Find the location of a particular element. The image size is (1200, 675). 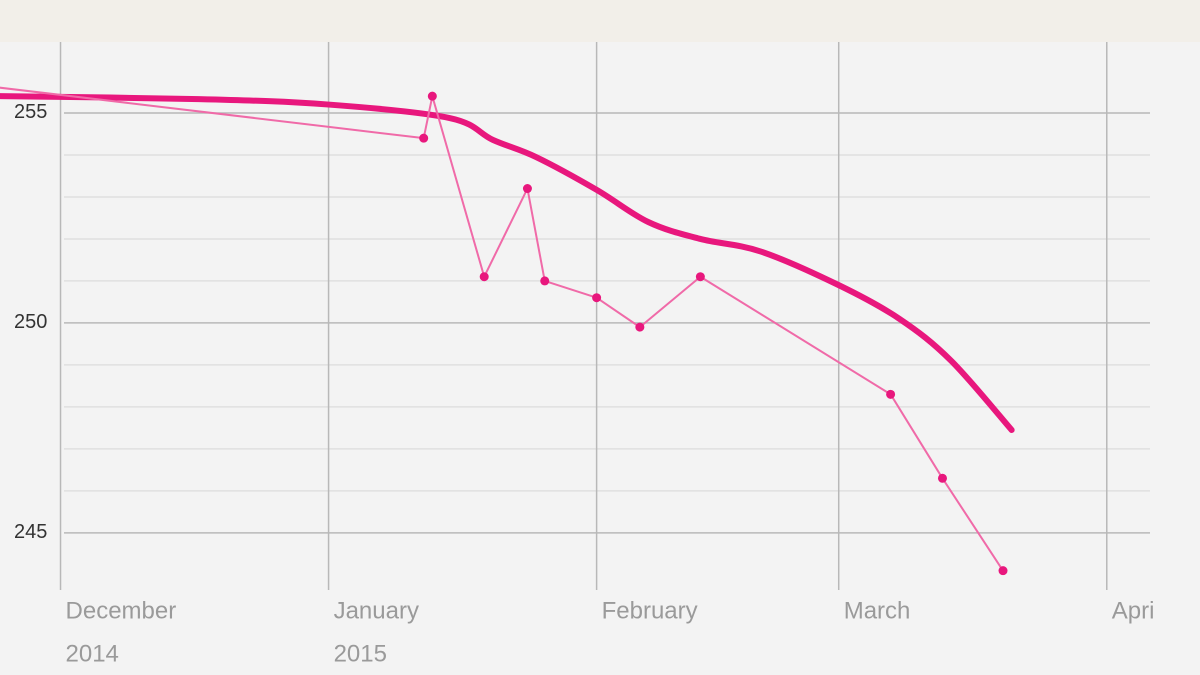

x-tick-label: February is located at coordinates (650, 610).